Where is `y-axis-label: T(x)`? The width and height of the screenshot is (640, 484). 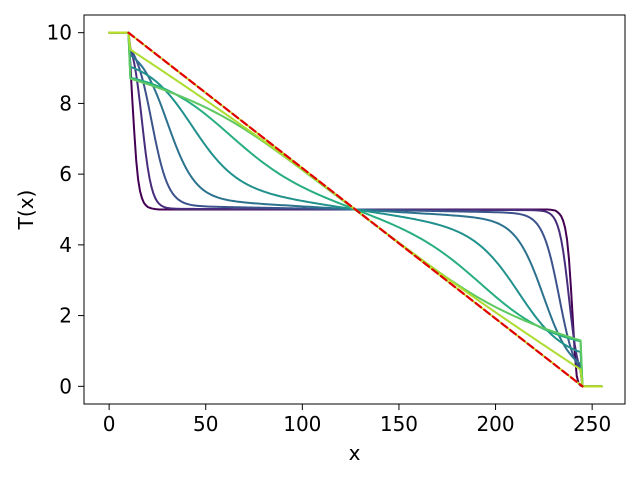 y-axis-label: T(x) is located at coordinates (26, 210).